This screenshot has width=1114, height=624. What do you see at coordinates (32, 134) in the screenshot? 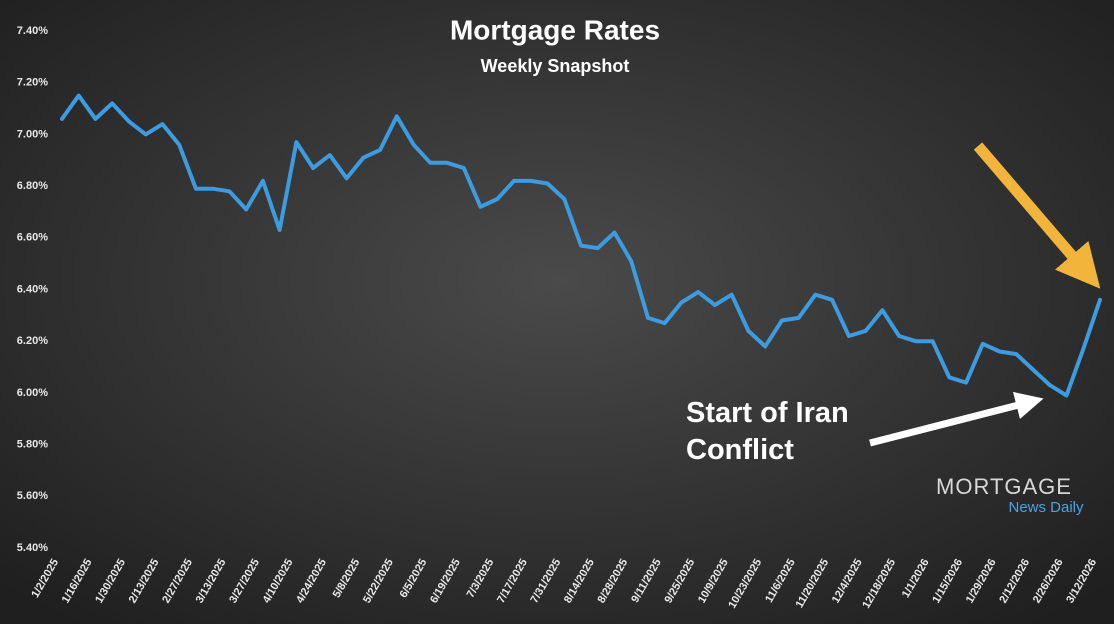
I see `y-tick-label: 7.00%` at bounding box center [32, 134].